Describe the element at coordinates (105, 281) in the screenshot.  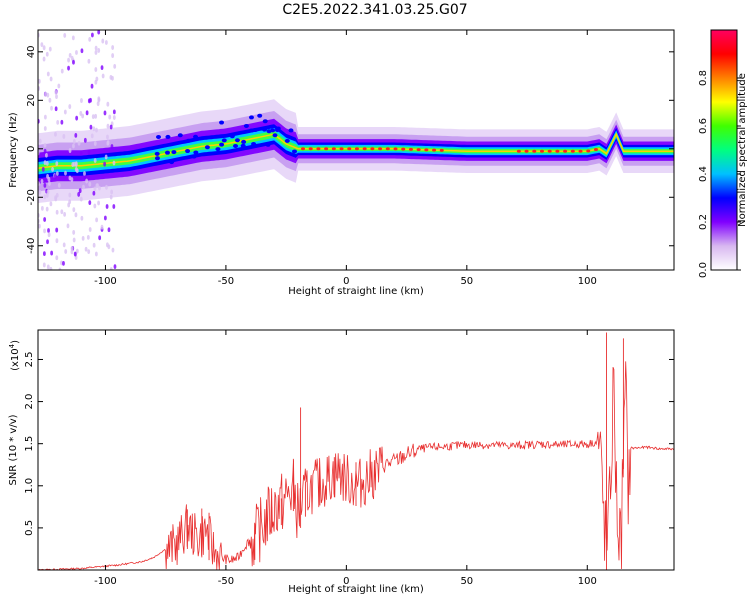
I see `x-tick-label: -100` at that location.